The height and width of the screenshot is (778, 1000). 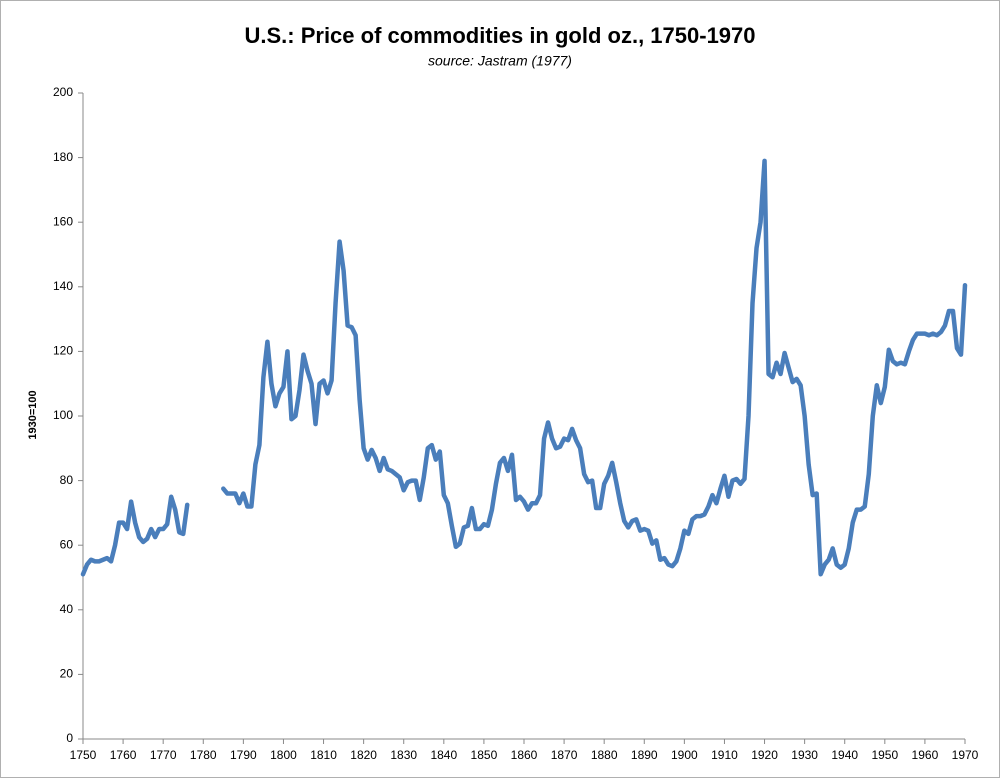 What do you see at coordinates (135, 535) in the screenshot?
I see `data-line` at bounding box center [135, 535].